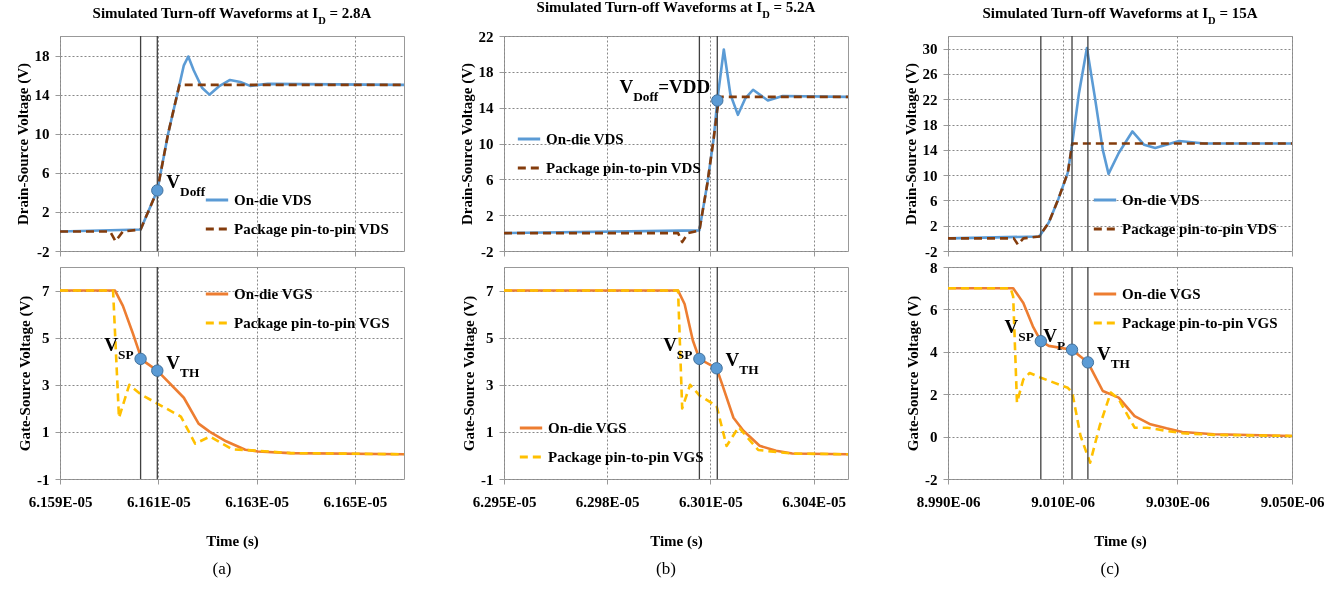 The image size is (1334, 601). I want to click on y-tick-label: 26, so click(930, 74).